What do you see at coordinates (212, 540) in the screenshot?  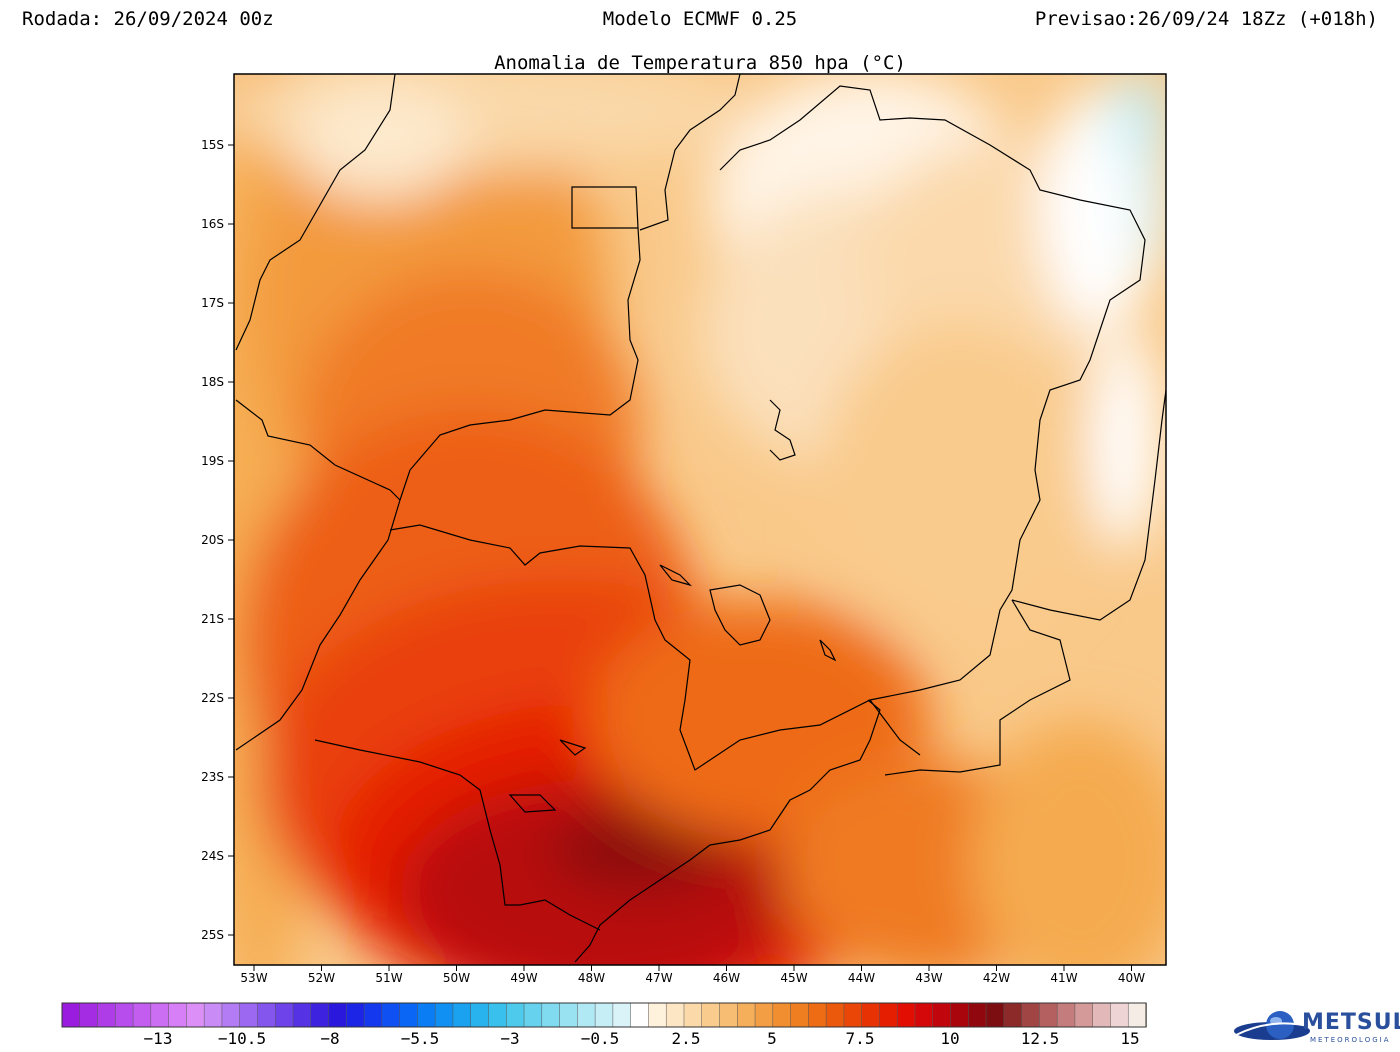 I see `lat-label: 20S` at bounding box center [212, 540].